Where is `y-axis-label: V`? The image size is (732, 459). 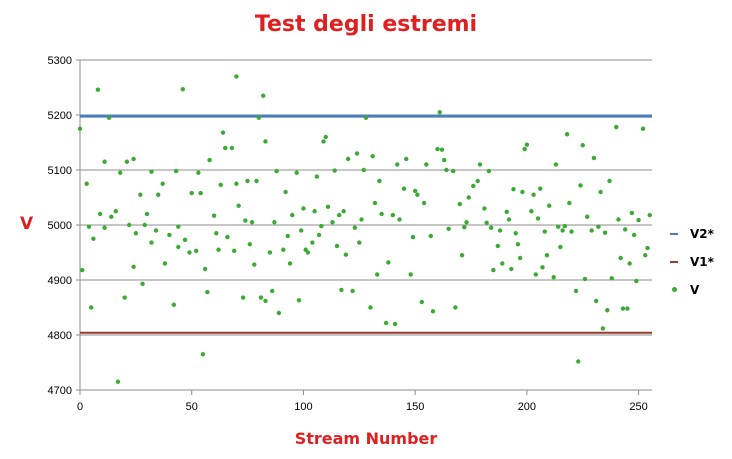 y-axis-label: V is located at coordinates (27, 224).